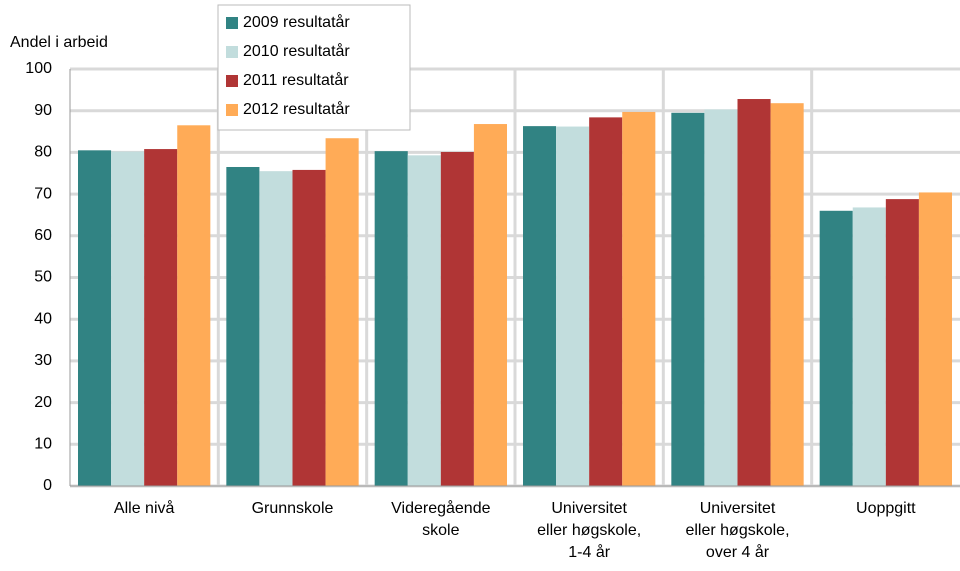  Describe the element at coordinates (43, 152) in the screenshot. I see `y-tick-label: 80` at that location.